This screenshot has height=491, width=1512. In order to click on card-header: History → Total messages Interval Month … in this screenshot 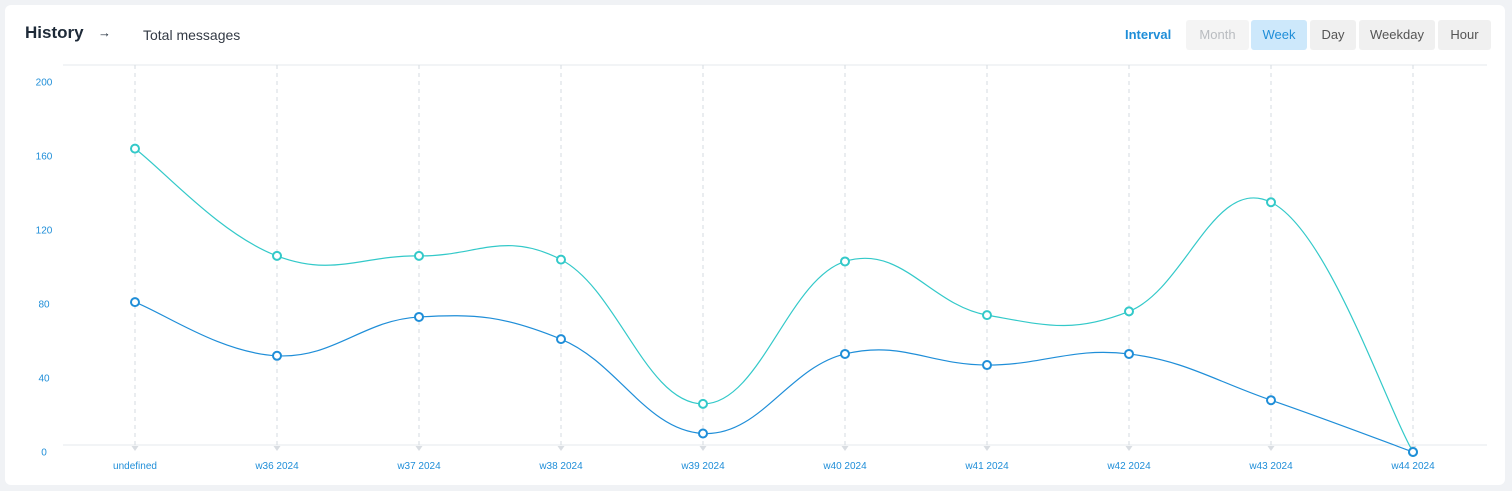, I will do `click(755, 35)`.